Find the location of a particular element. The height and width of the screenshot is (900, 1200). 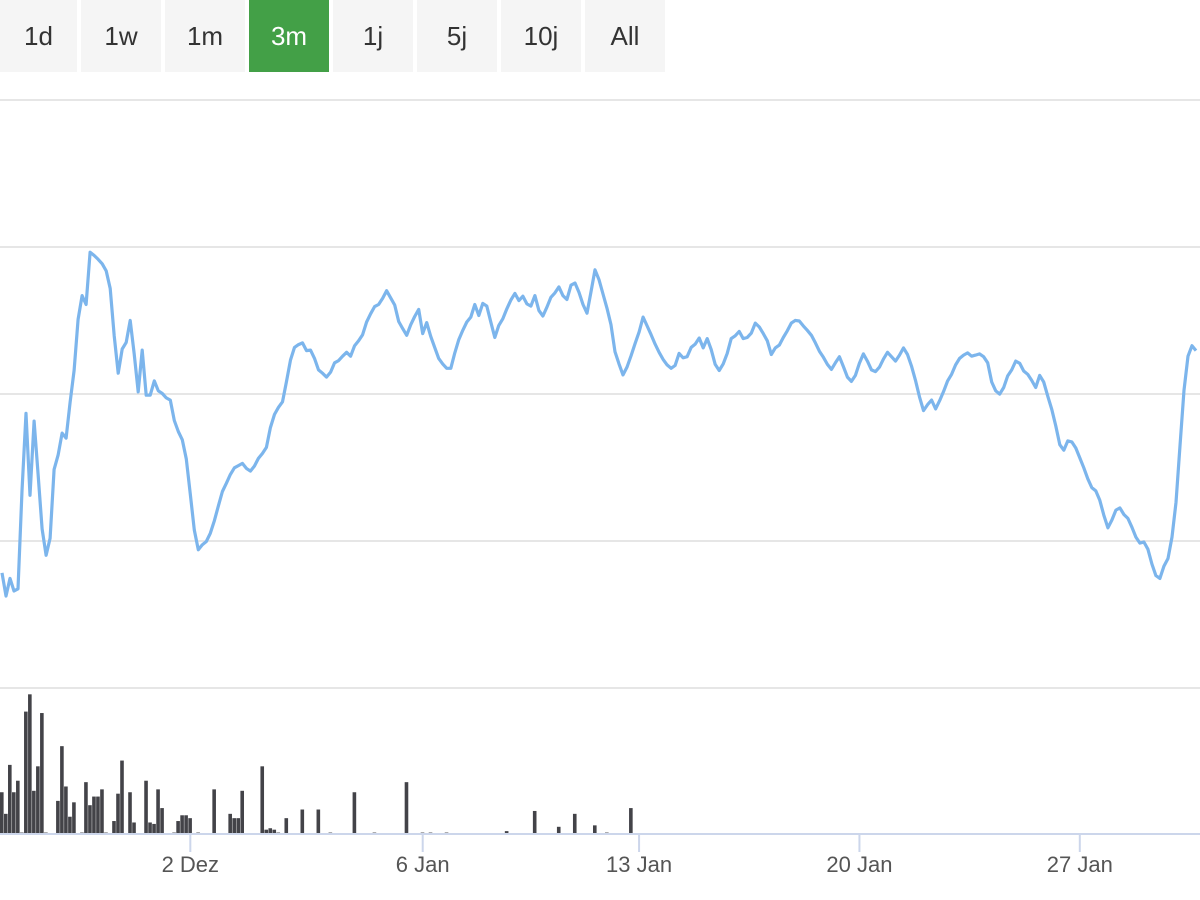

volume-series is located at coordinates (316, 764).